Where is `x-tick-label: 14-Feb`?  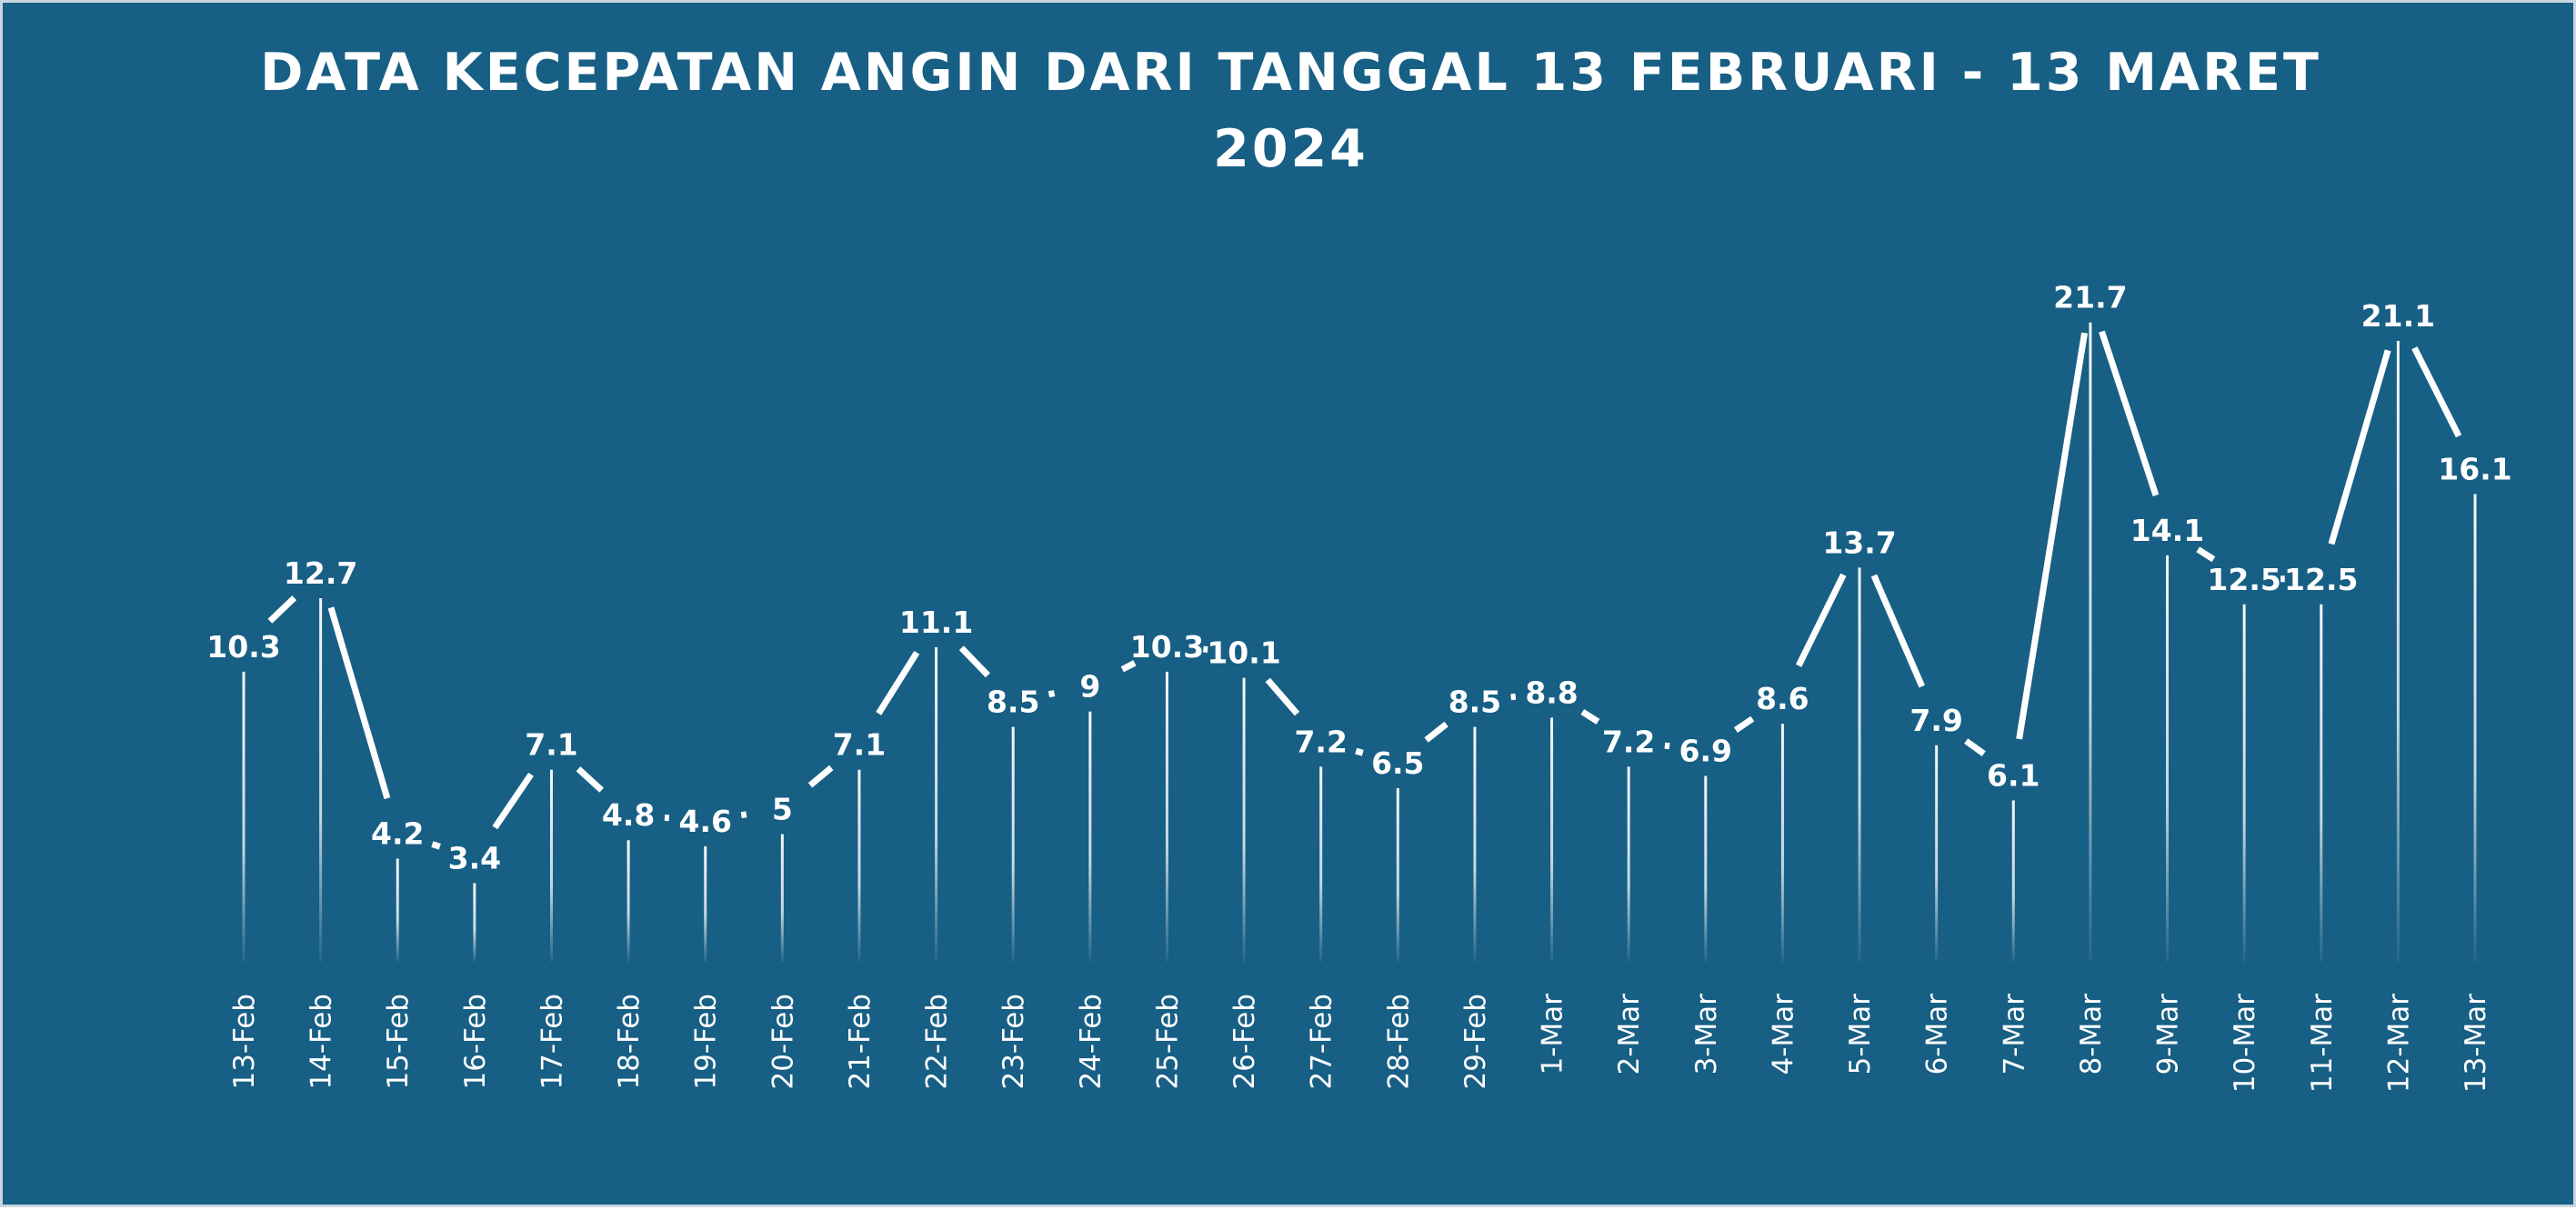 x-tick-label: 14-Feb is located at coordinates (322, 1042).